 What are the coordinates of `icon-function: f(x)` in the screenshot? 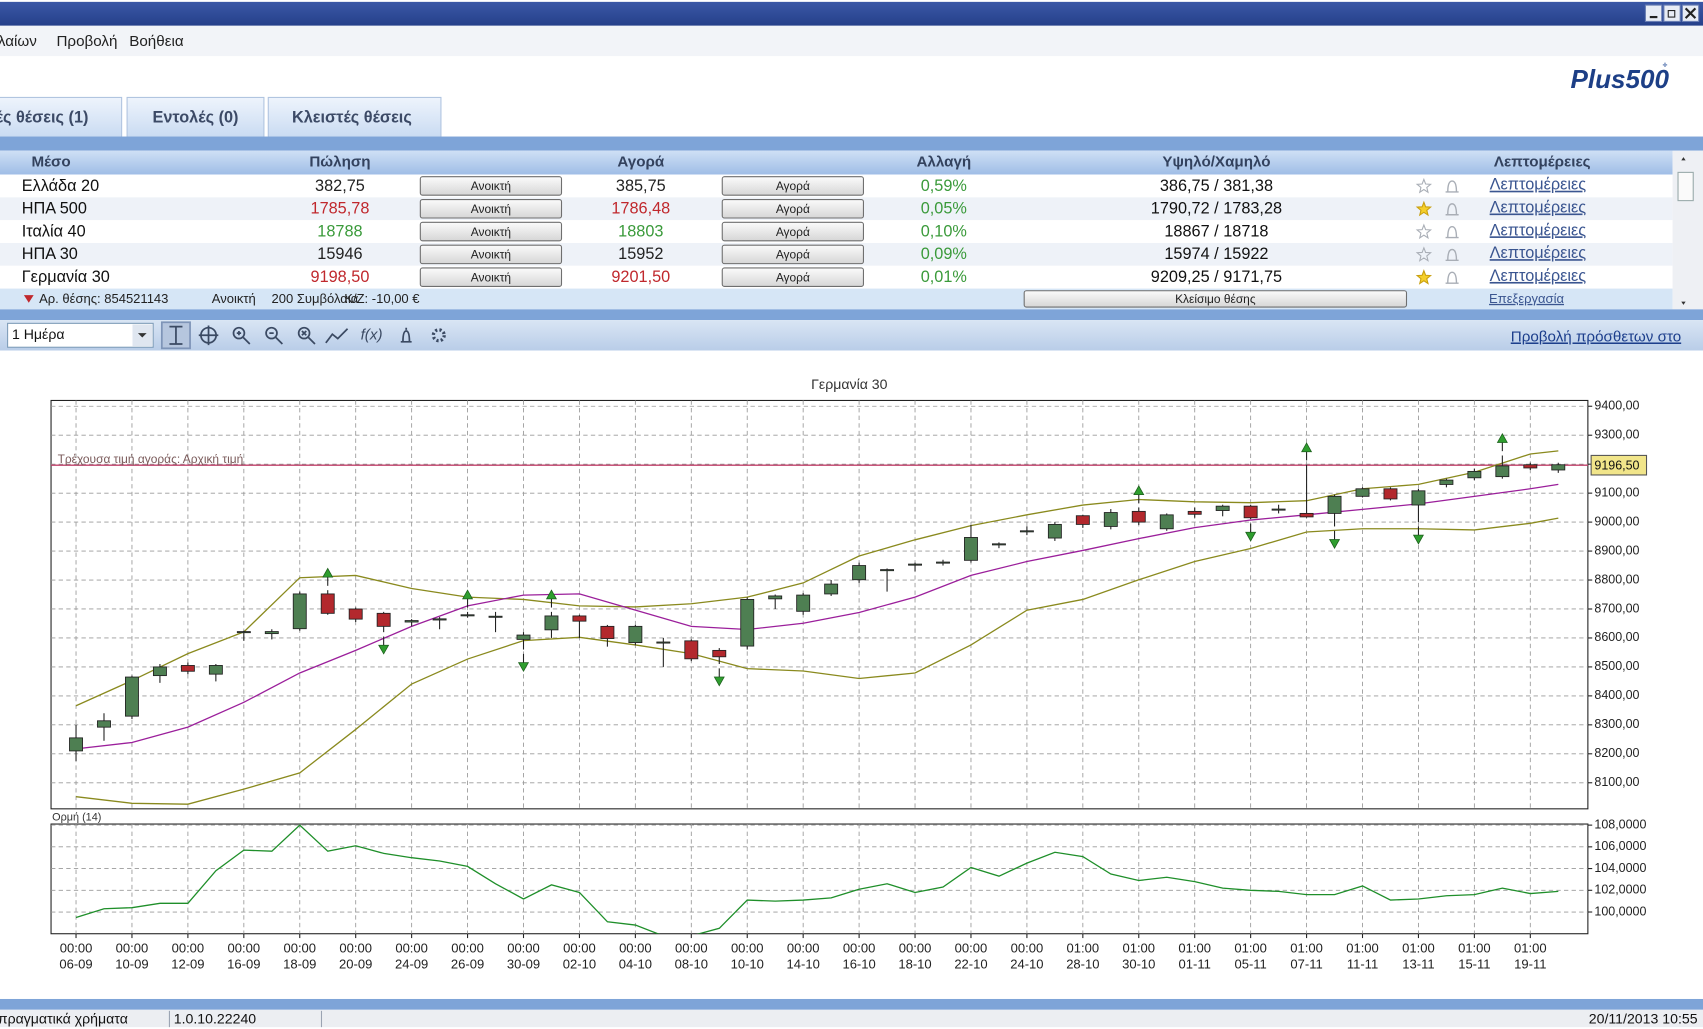 It's located at (372, 334).